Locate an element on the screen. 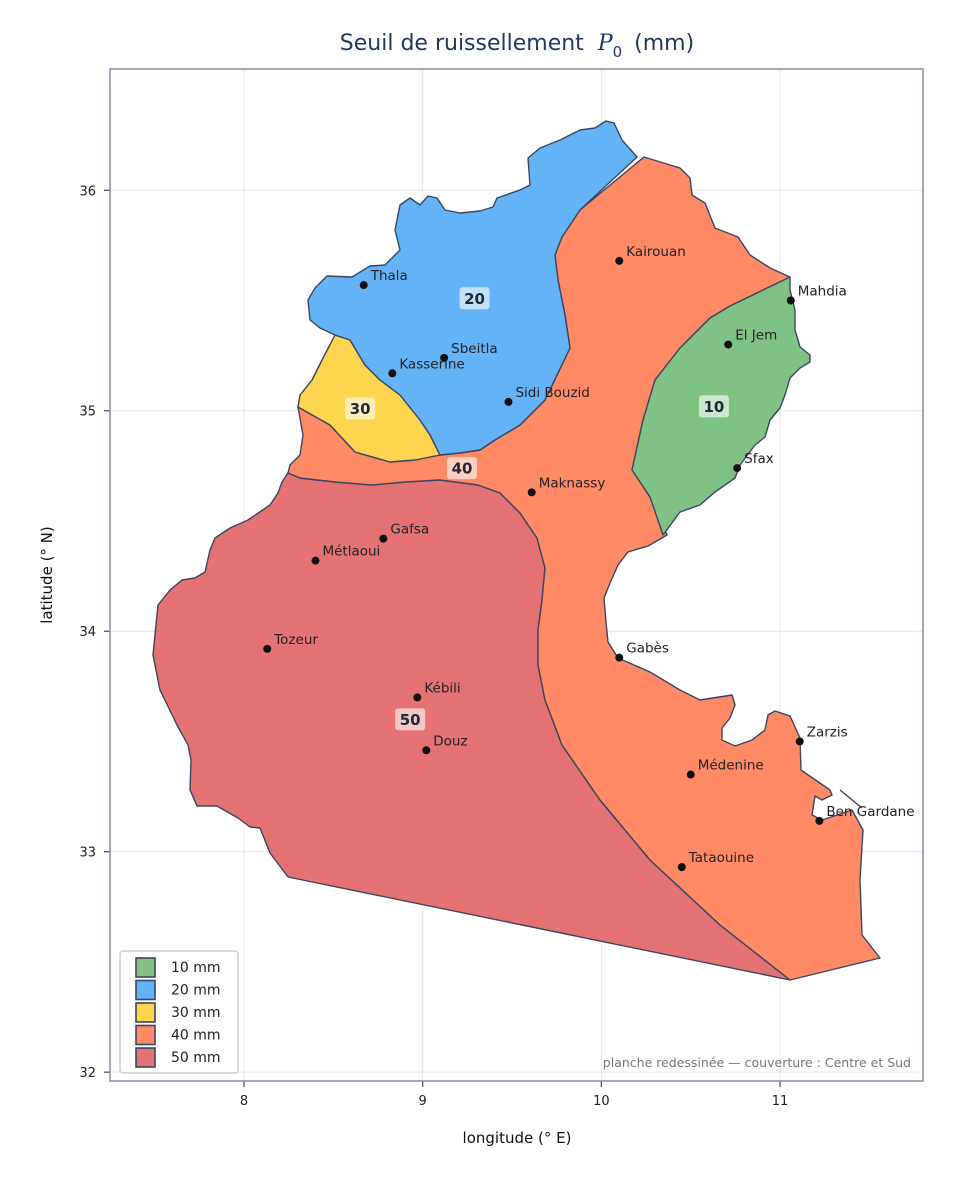 This screenshot has width=980, height=1180. zone-label-text: 30 is located at coordinates (360, 409).